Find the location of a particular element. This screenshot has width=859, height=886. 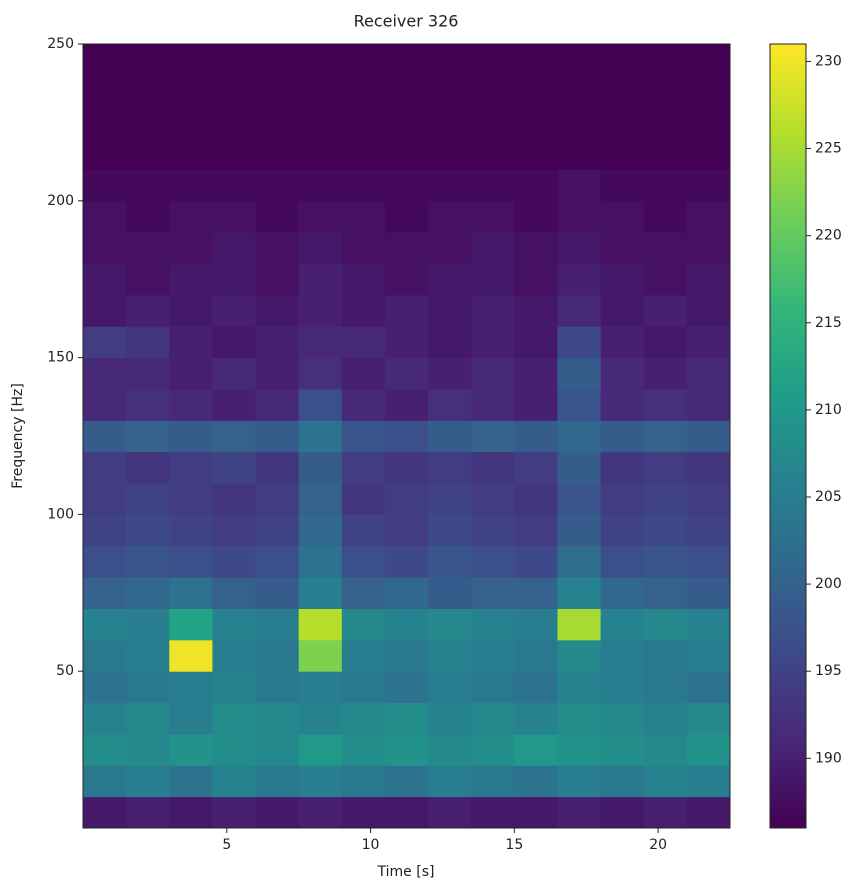

colorbar-tick-label: 225 is located at coordinates (828, 149).